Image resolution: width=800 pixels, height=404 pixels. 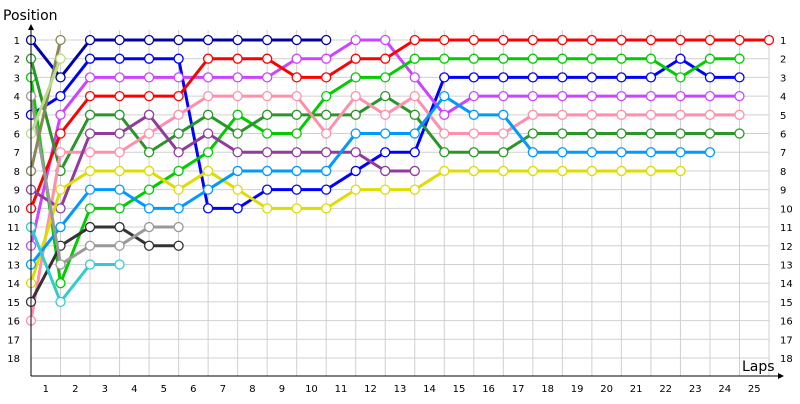 I want to click on x-tick-label: 7, so click(x=223, y=389).